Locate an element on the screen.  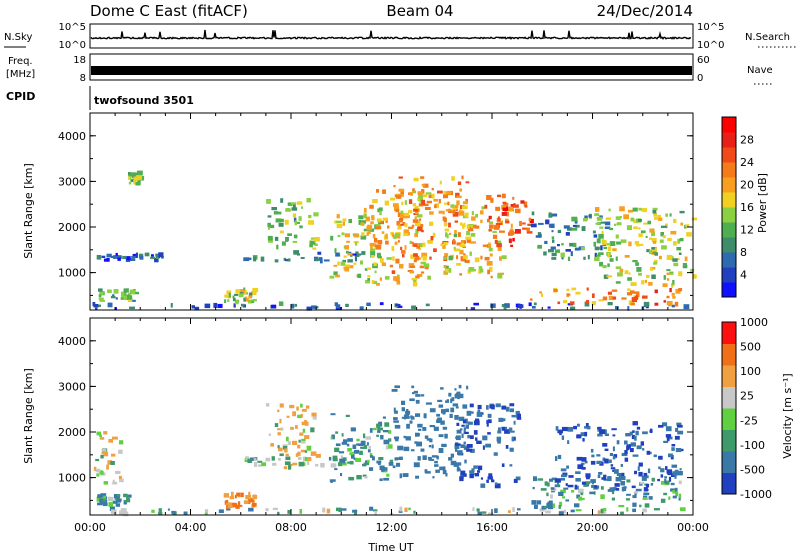
colorbar-frame is located at coordinates (729, 207).